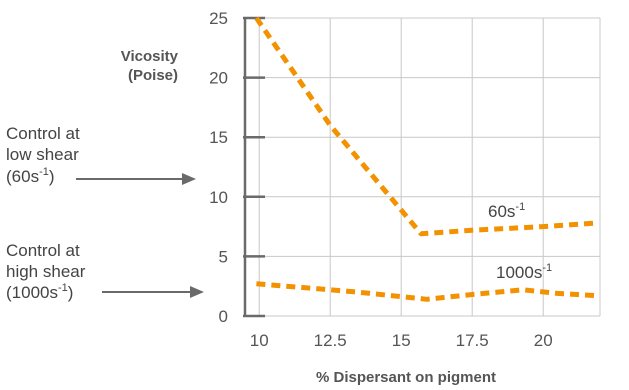 This screenshot has height=390, width=629. What do you see at coordinates (153, 75) in the screenshot?
I see `y-axis-label-line2: (Poise)` at bounding box center [153, 75].